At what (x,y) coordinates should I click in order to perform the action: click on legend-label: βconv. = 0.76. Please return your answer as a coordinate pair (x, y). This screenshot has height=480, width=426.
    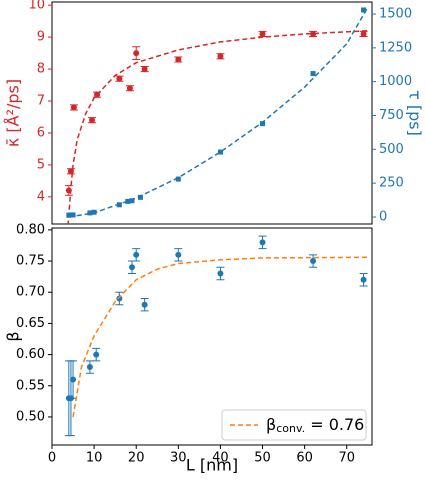
    Looking at the image, I should click on (315, 425).